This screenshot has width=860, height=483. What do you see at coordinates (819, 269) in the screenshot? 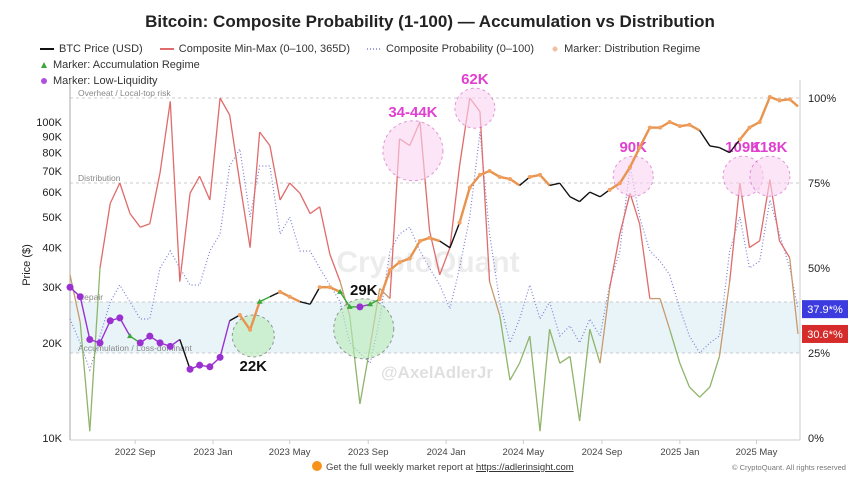
I see `y2-tick-label: 50%` at bounding box center [819, 269].